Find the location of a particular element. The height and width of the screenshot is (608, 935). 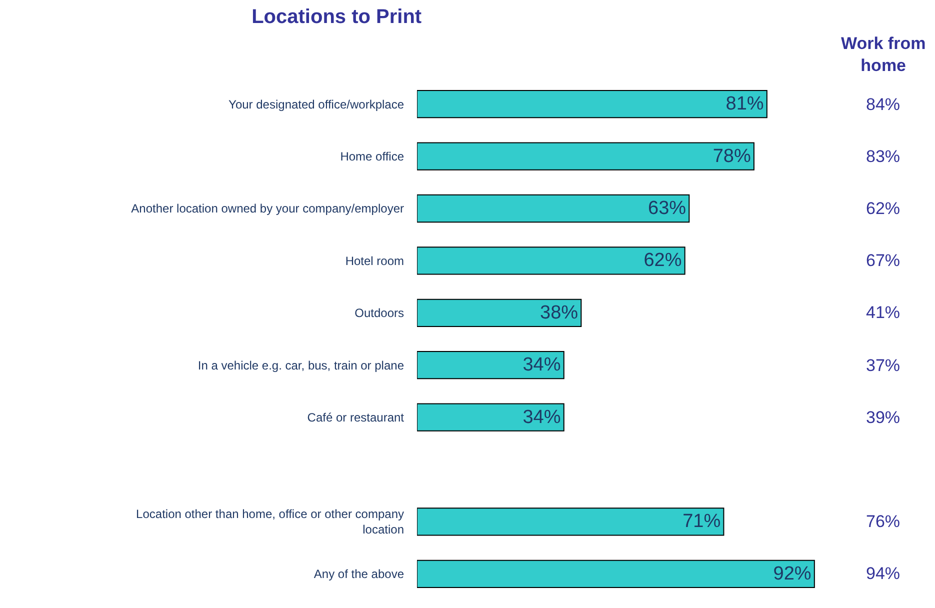

y-tick-label: Hotel room is located at coordinates (374, 261).